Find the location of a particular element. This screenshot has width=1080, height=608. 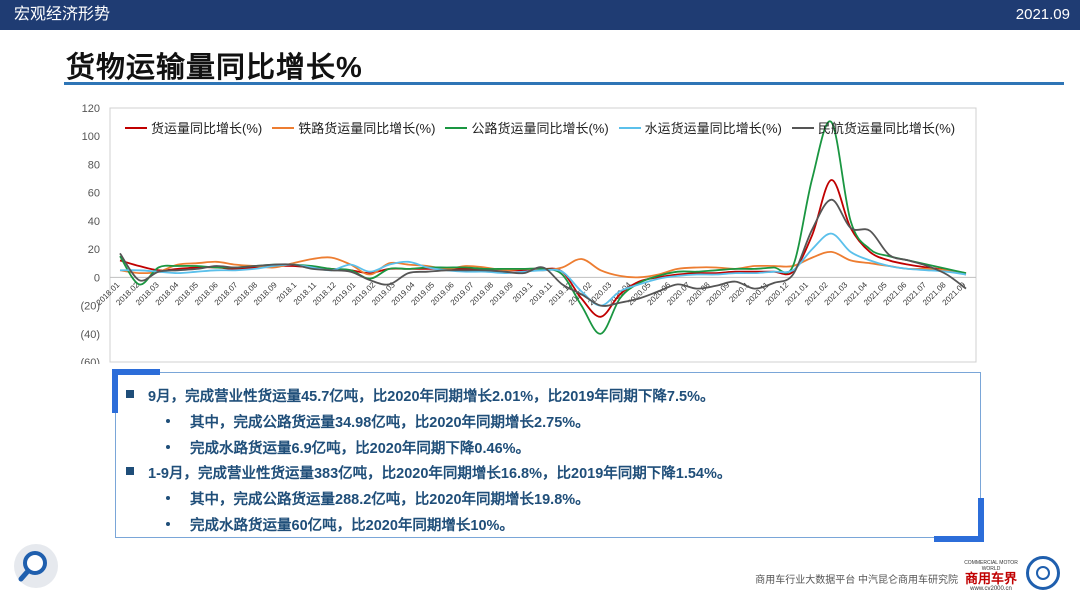

note-sep-water: 完成水路货运量6.9亿吨，比2020年同期下降0.46%。 is located at coordinates (360, 449).